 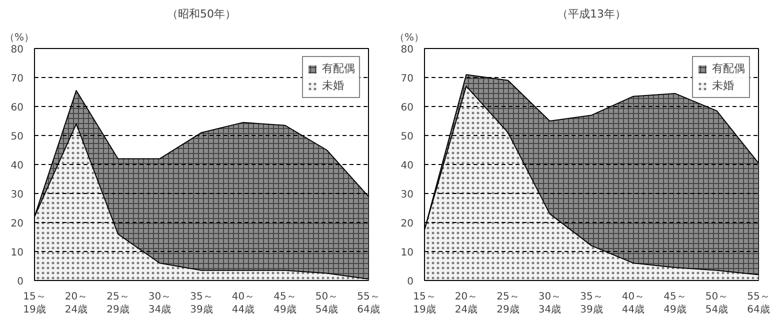 I want to click on chart-title: （昭和50年）, so click(x=201, y=14).